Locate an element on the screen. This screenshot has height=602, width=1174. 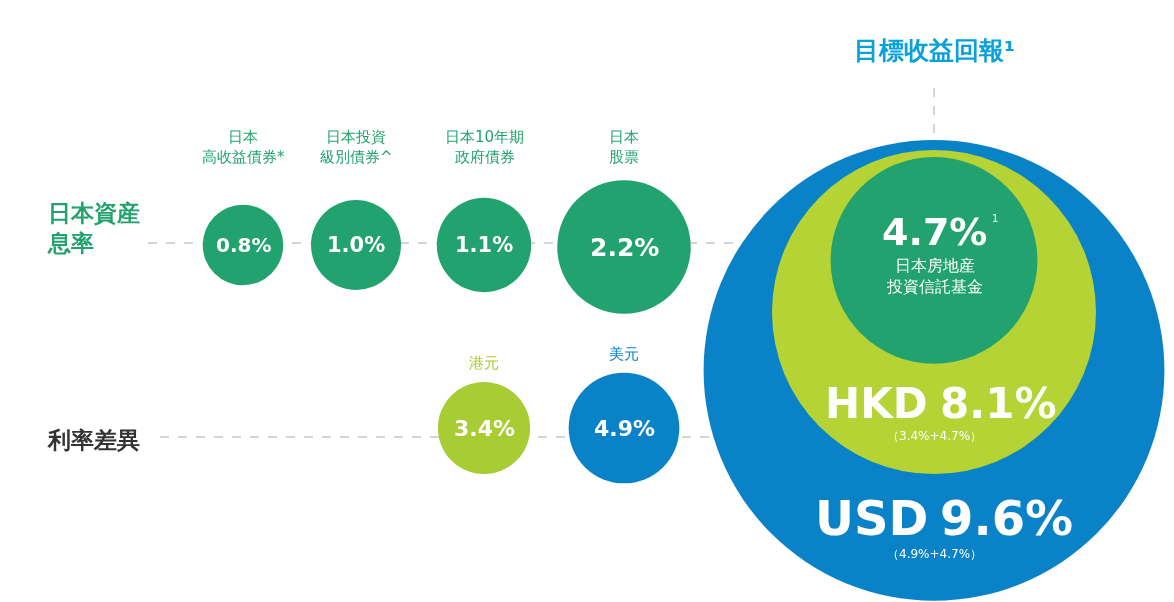
category-label: 日本高收益債券* is located at coordinates (243, 147).